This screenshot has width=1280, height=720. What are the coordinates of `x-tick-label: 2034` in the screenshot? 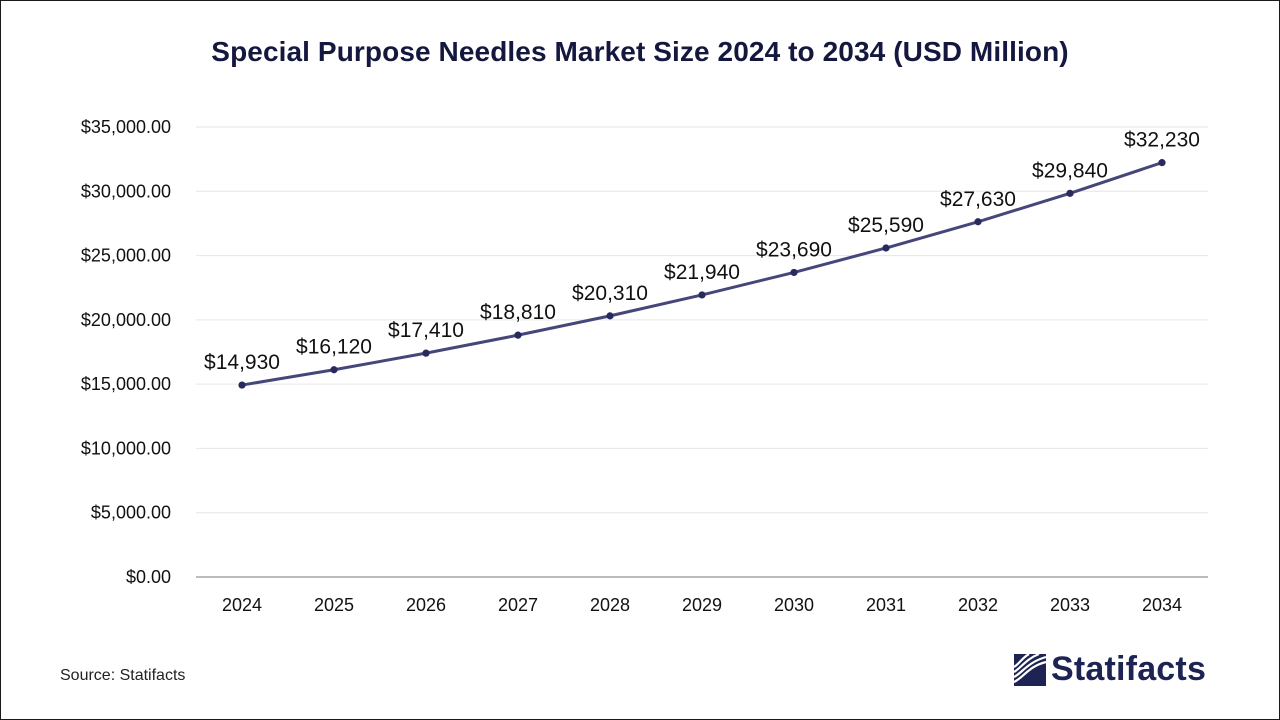 It's located at (1162, 605).